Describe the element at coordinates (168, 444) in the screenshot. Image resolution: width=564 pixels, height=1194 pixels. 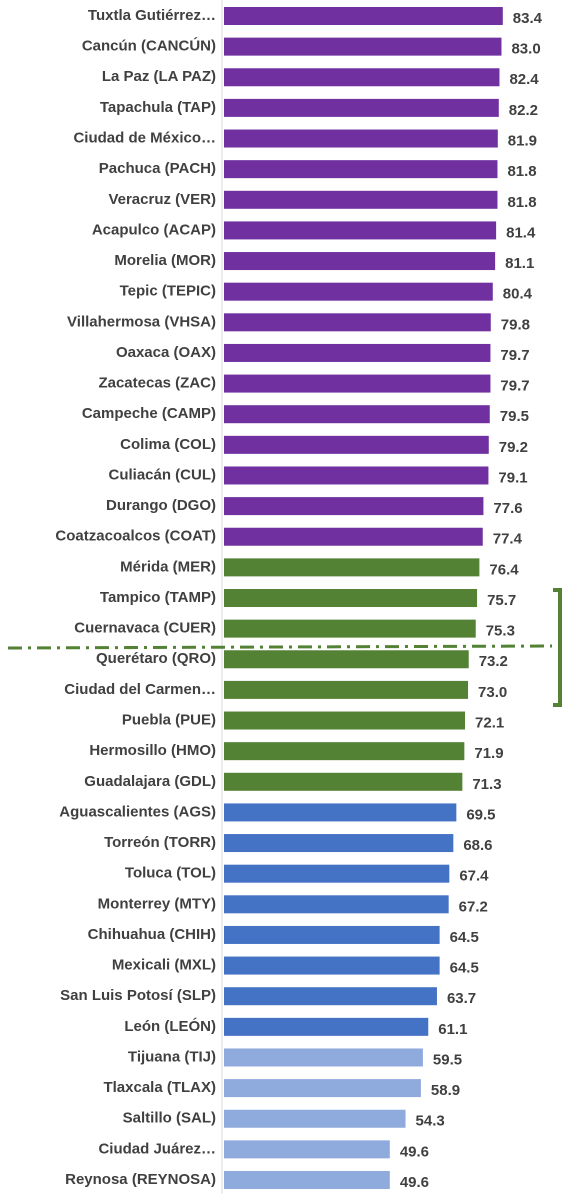
I see `category-label: Colima (COL)` at that location.